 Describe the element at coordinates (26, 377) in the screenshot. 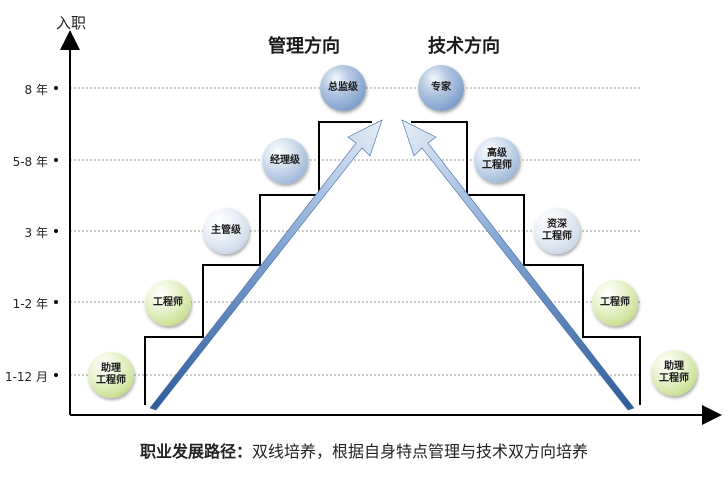

I see `tick-label-1-12m: 1-12 月` at that location.